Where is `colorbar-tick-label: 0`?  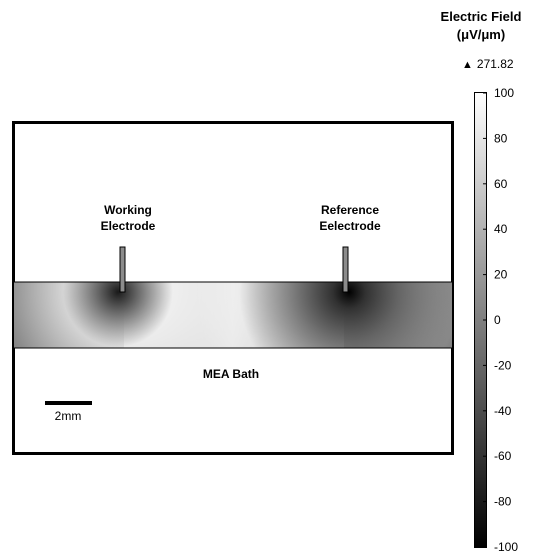
colorbar-tick-label: 0 is located at coordinates (497, 320).